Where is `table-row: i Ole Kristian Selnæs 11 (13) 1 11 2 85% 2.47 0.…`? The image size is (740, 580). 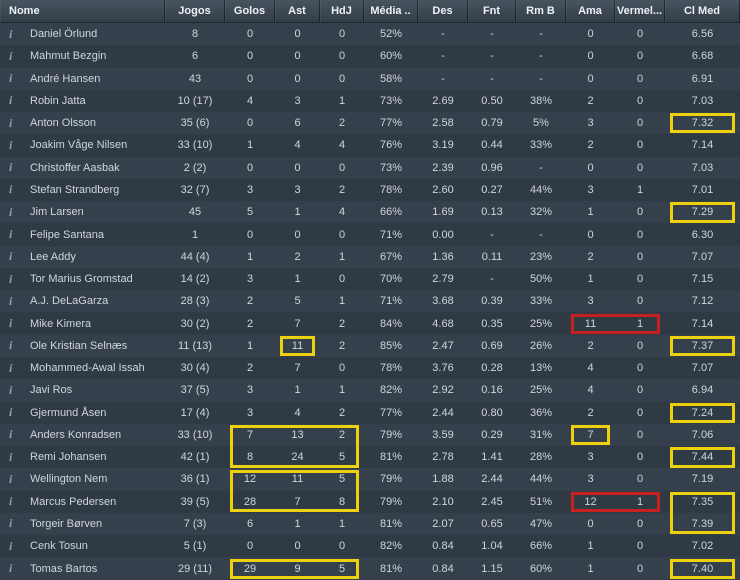 table-row: i Ole Kristian Selnæs 11 (13) 1 11 2 85% 2.47 0.… is located at coordinates (370, 345).